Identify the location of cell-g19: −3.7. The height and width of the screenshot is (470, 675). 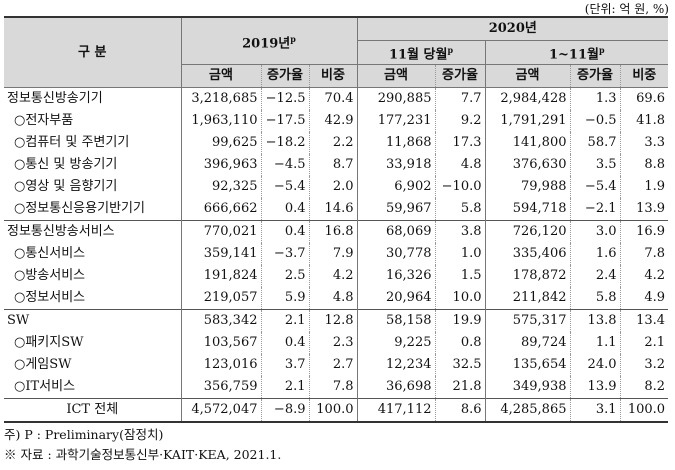
(284, 254).